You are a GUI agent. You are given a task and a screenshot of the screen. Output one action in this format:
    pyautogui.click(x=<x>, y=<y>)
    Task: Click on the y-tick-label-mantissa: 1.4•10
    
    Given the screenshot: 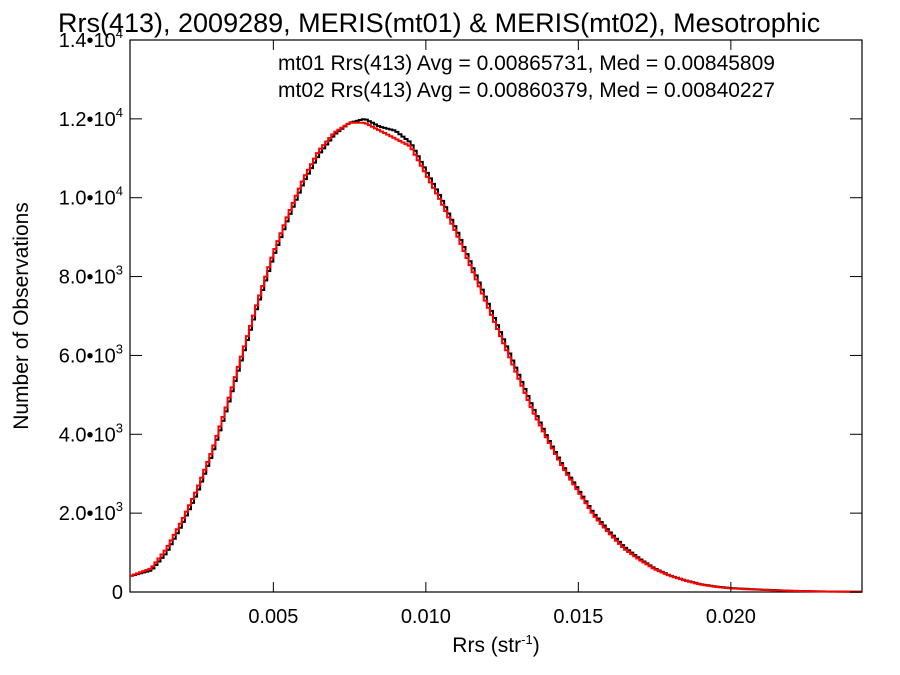 What is the action you would take?
    pyautogui.click(x=87, y=41)
    